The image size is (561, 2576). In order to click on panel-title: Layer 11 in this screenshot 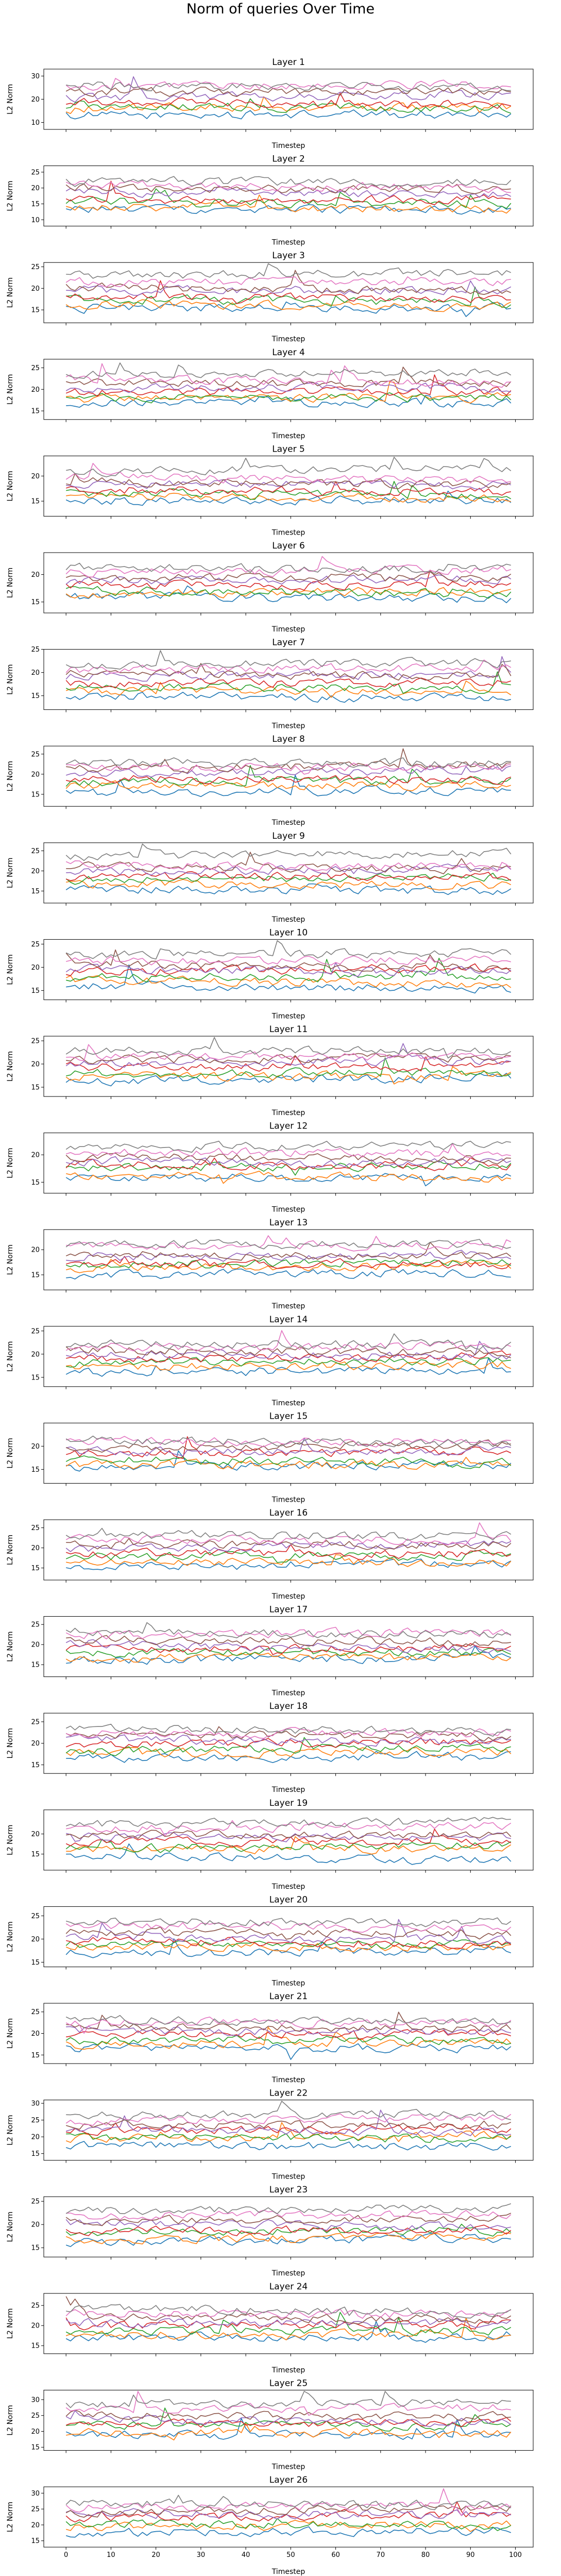, I will do `click(288, 1030)`.